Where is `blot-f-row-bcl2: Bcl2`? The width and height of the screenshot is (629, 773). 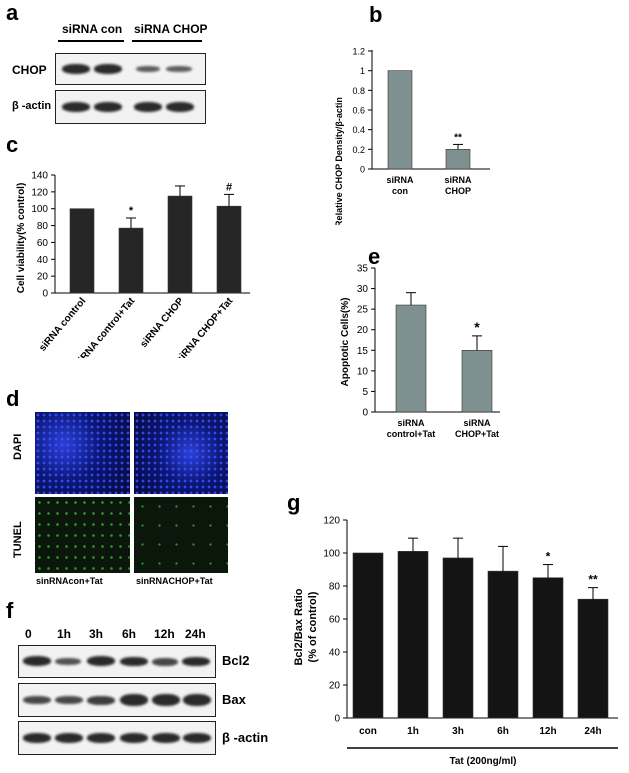 blot-f-row-bcl2: Bcl2 is located at coordinates (236, 660).